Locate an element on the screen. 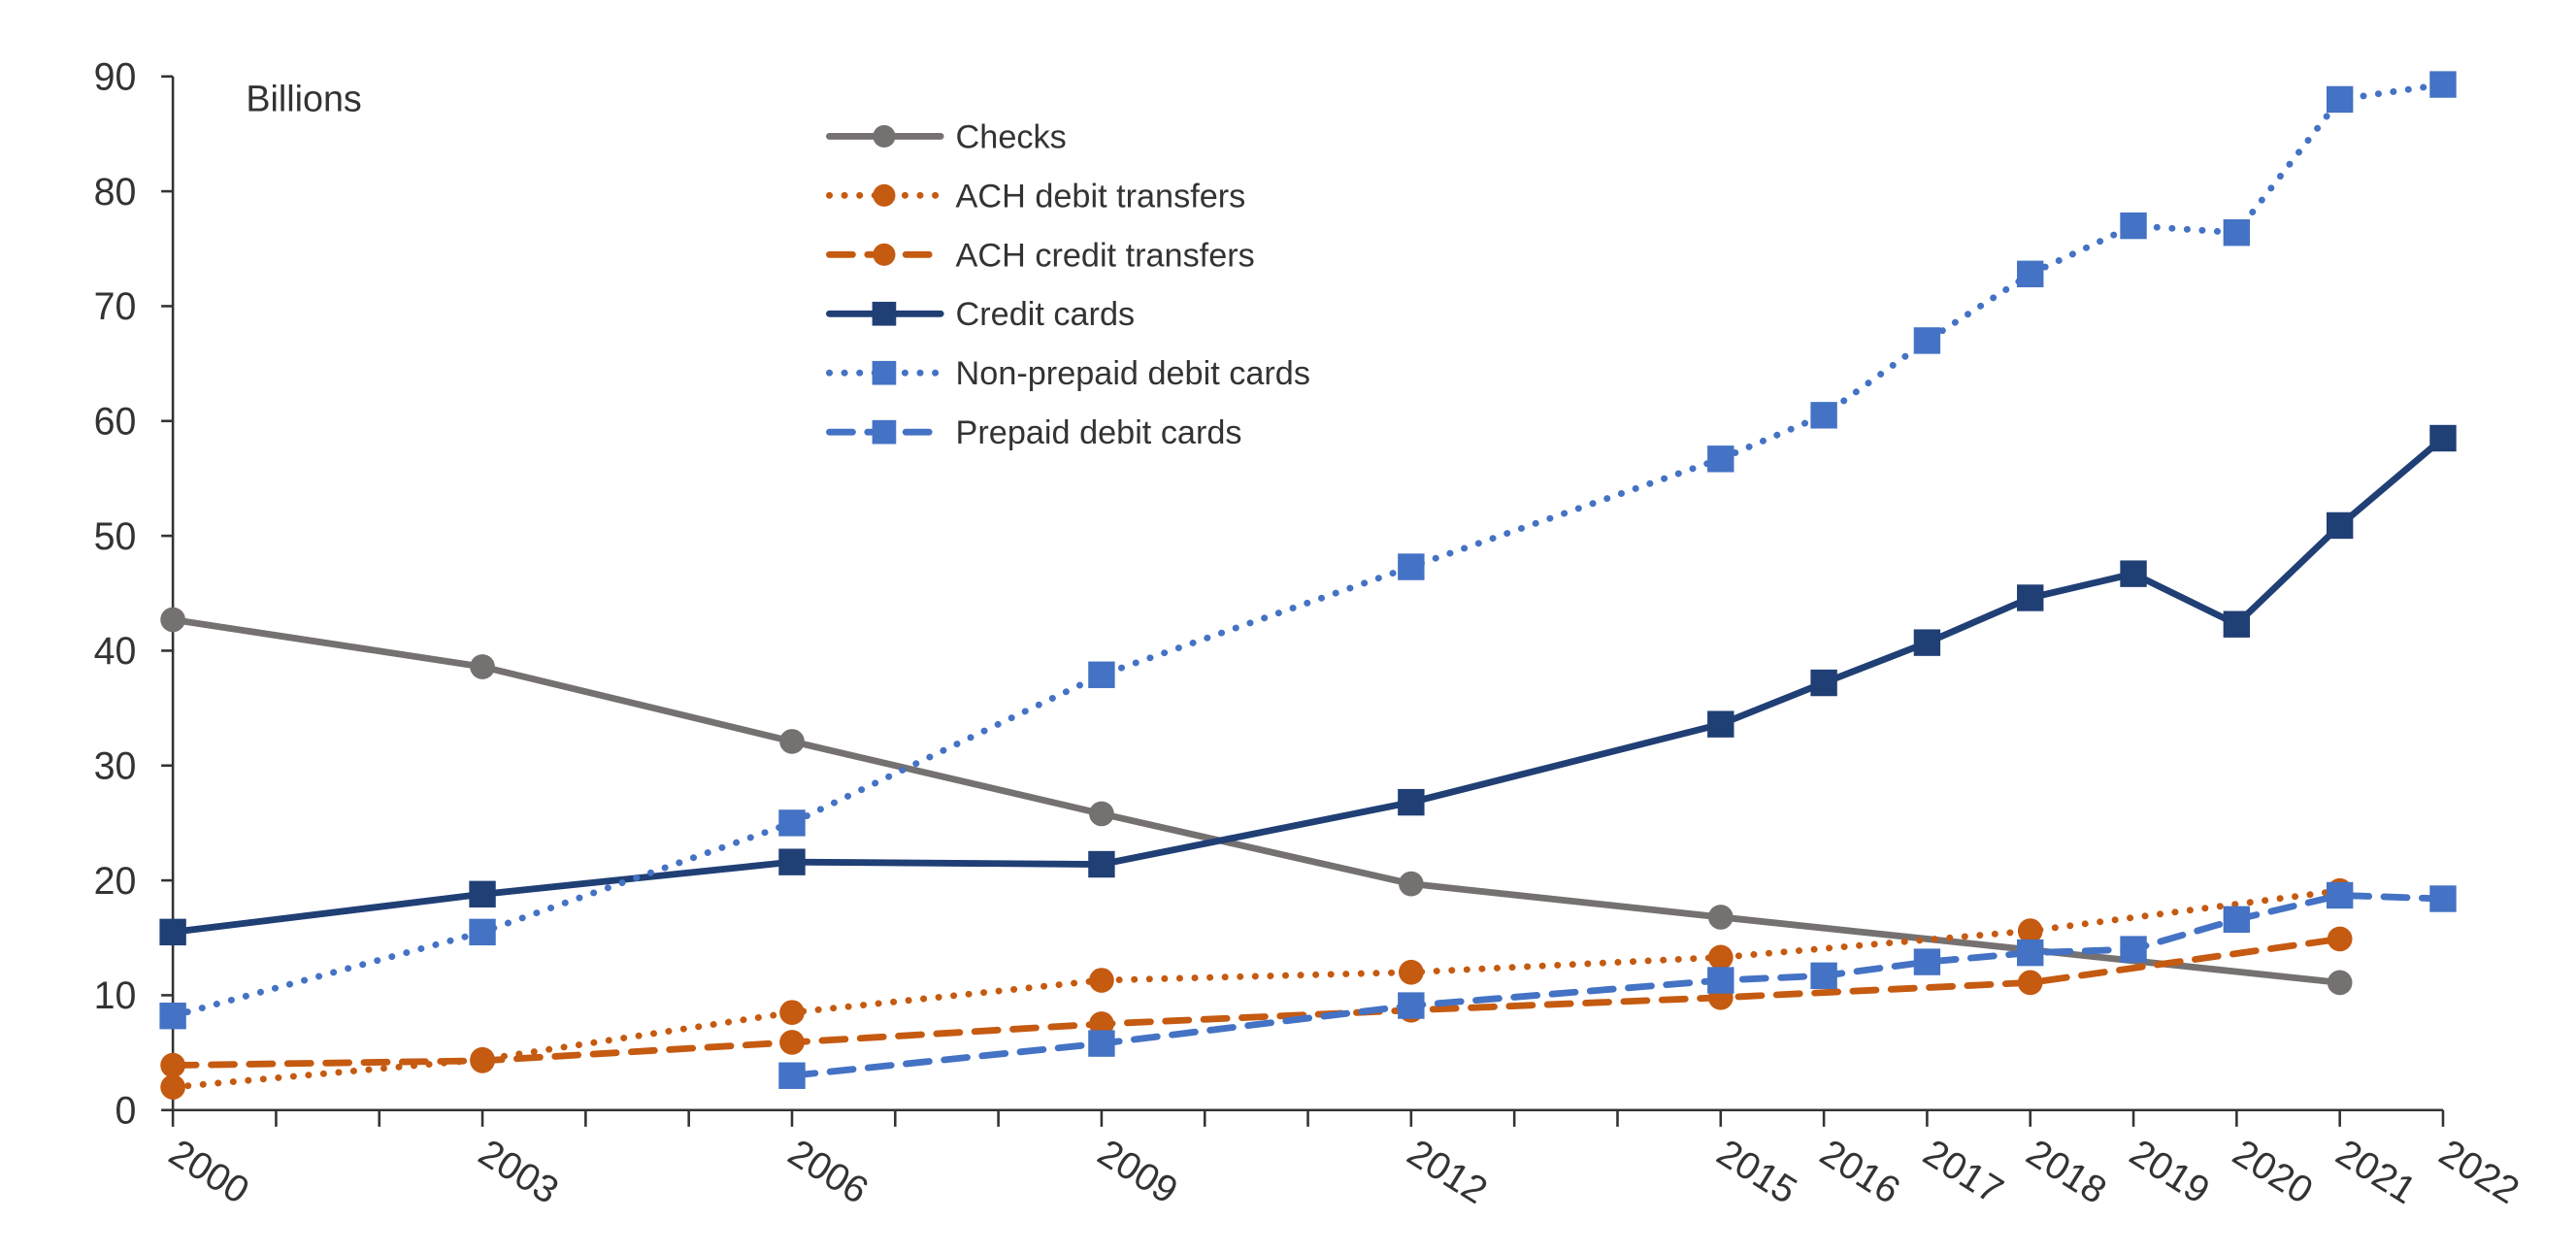  y-tick-label: 0 is located at coordinates (126, 1110).